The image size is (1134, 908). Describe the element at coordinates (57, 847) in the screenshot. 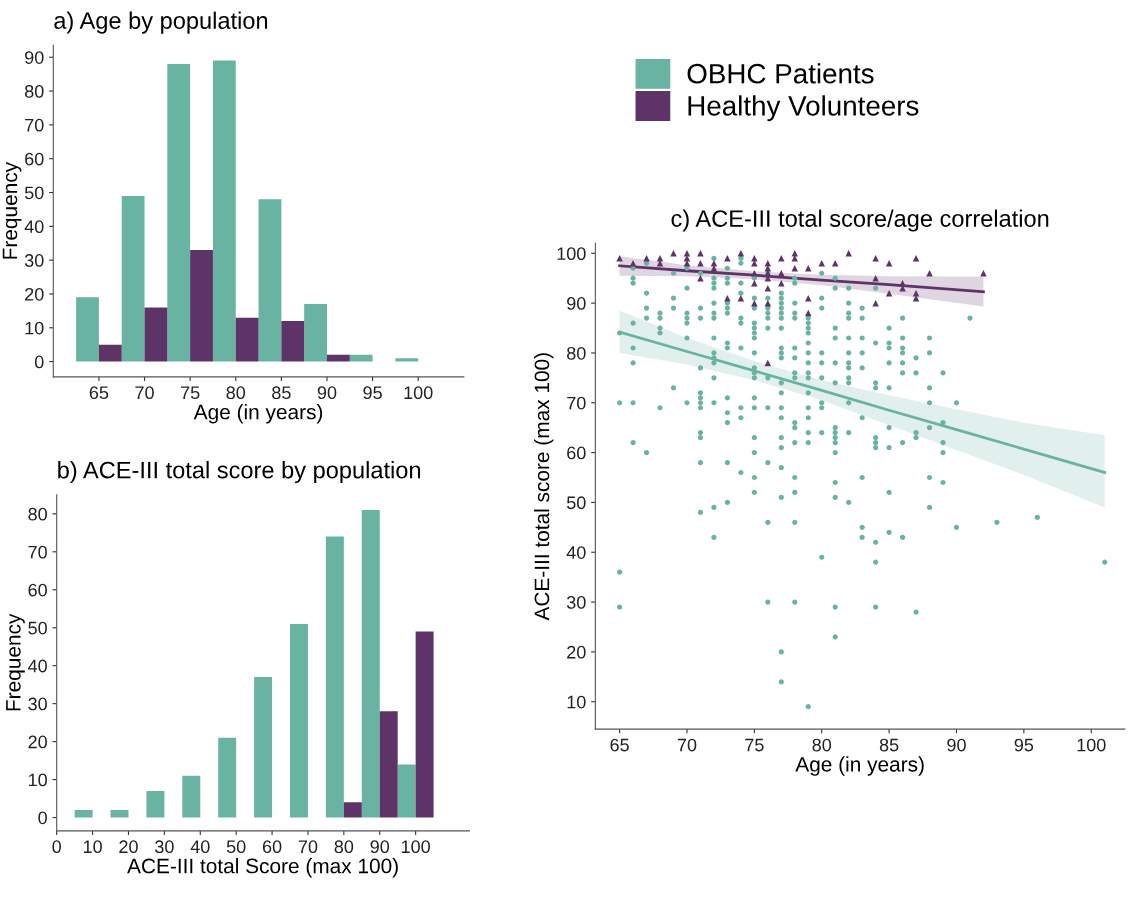

I see `x-tick-label: 0` at that location.